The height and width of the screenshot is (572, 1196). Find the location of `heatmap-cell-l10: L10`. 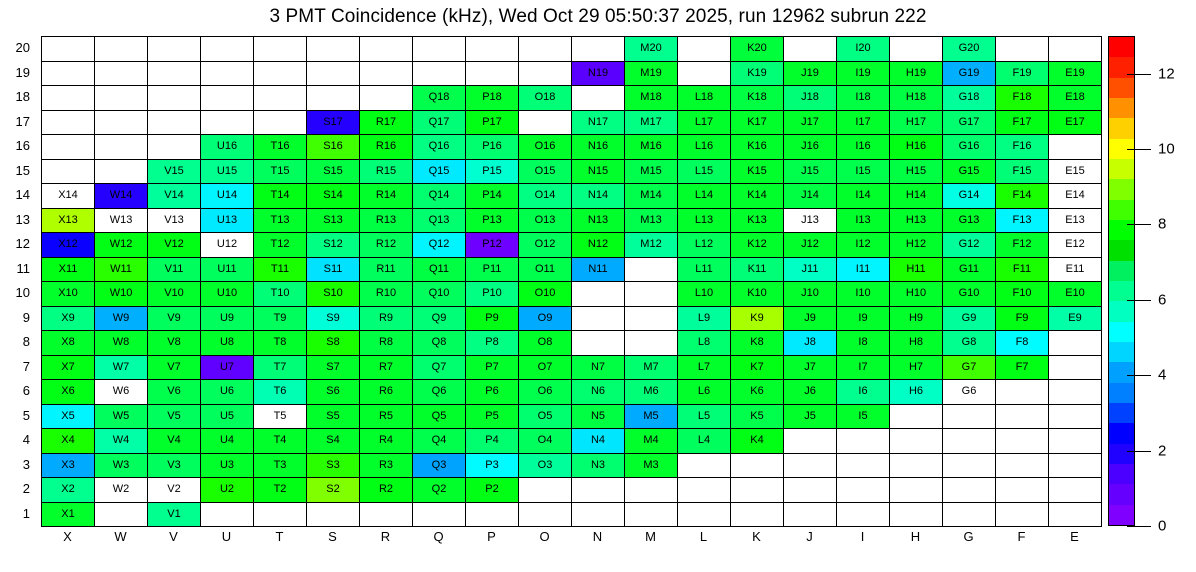

heatmap-cell-l10: L10 is located at coordinates (704, 294).